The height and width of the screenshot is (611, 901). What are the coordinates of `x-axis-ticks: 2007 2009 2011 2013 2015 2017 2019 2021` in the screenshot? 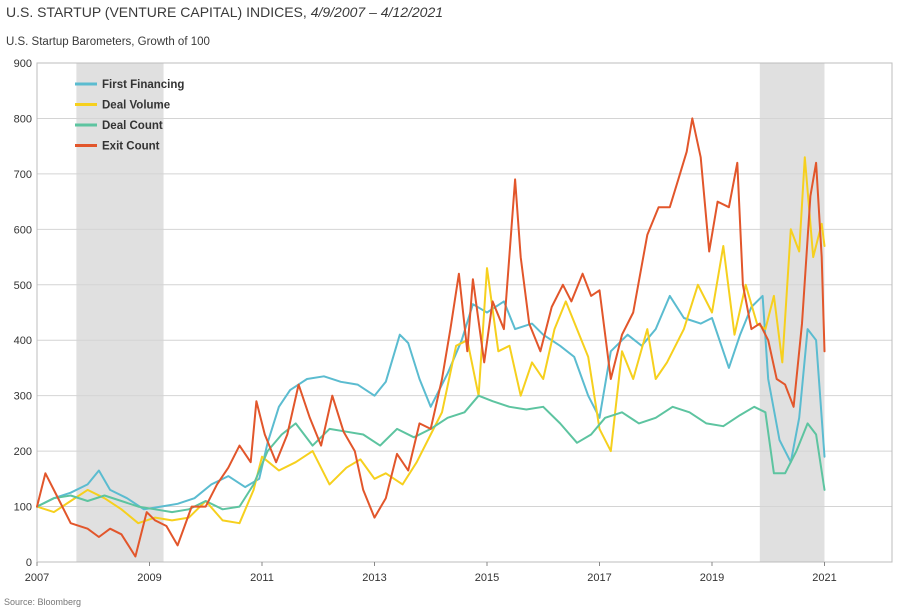 It's located at (431, 573).